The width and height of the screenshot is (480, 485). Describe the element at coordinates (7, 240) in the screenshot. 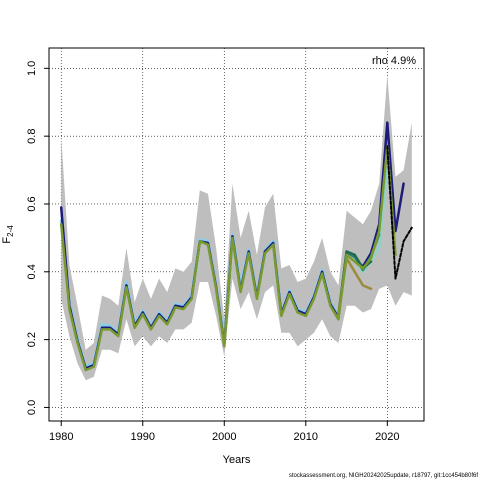

I see `y-axis-label-main: F` at that location.